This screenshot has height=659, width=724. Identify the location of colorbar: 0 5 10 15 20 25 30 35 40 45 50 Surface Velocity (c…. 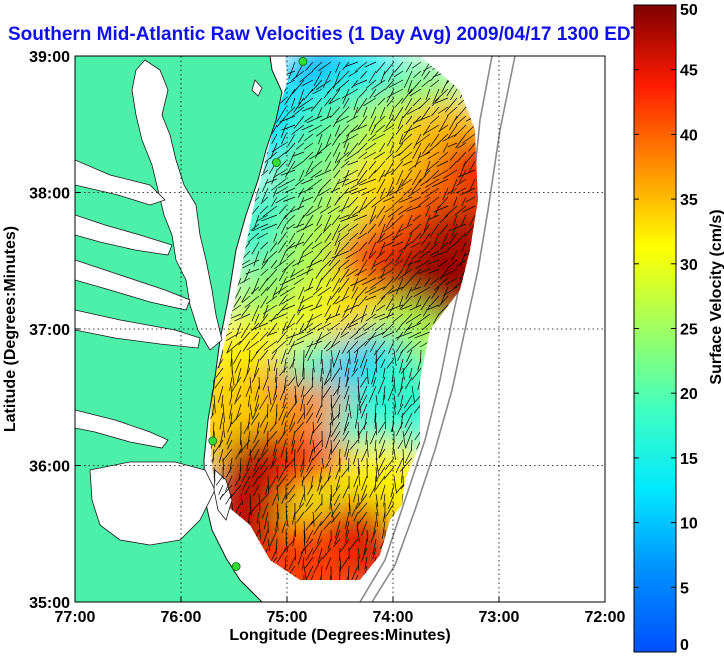
(678, 328).